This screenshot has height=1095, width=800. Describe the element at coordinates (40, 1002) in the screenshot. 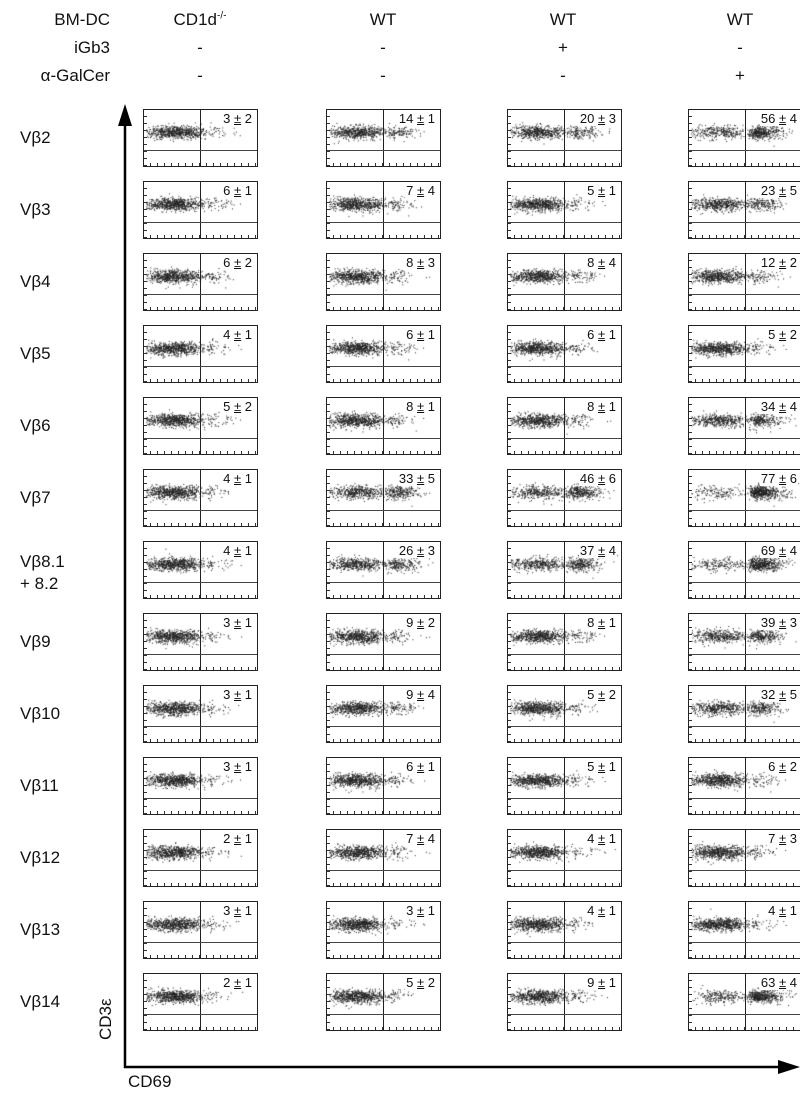

I see `vbeta-row-label: Vβ14` at that location.